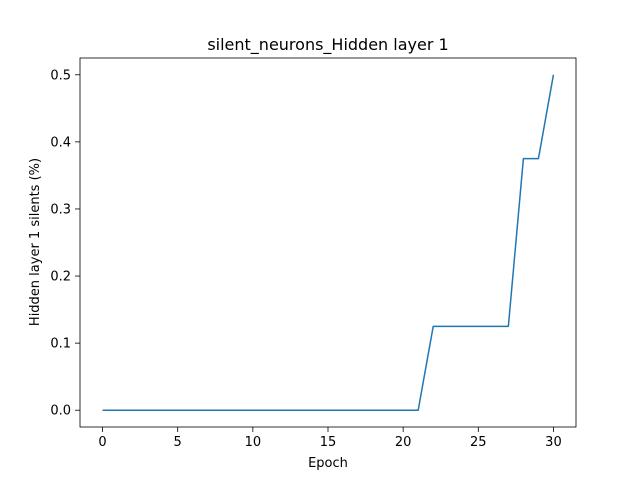 The image size is (640, 480). Describe the element at coordinates (328, 463) in the screenshot. I see `x-axis-label: Epoch` at that location.